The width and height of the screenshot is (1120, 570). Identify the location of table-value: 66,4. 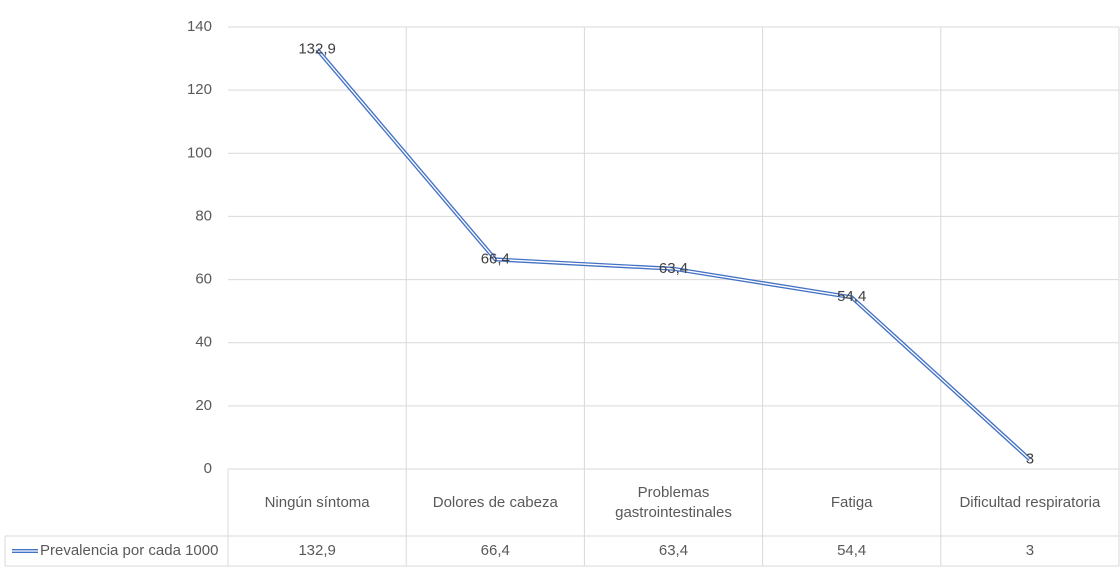
(495, 550).